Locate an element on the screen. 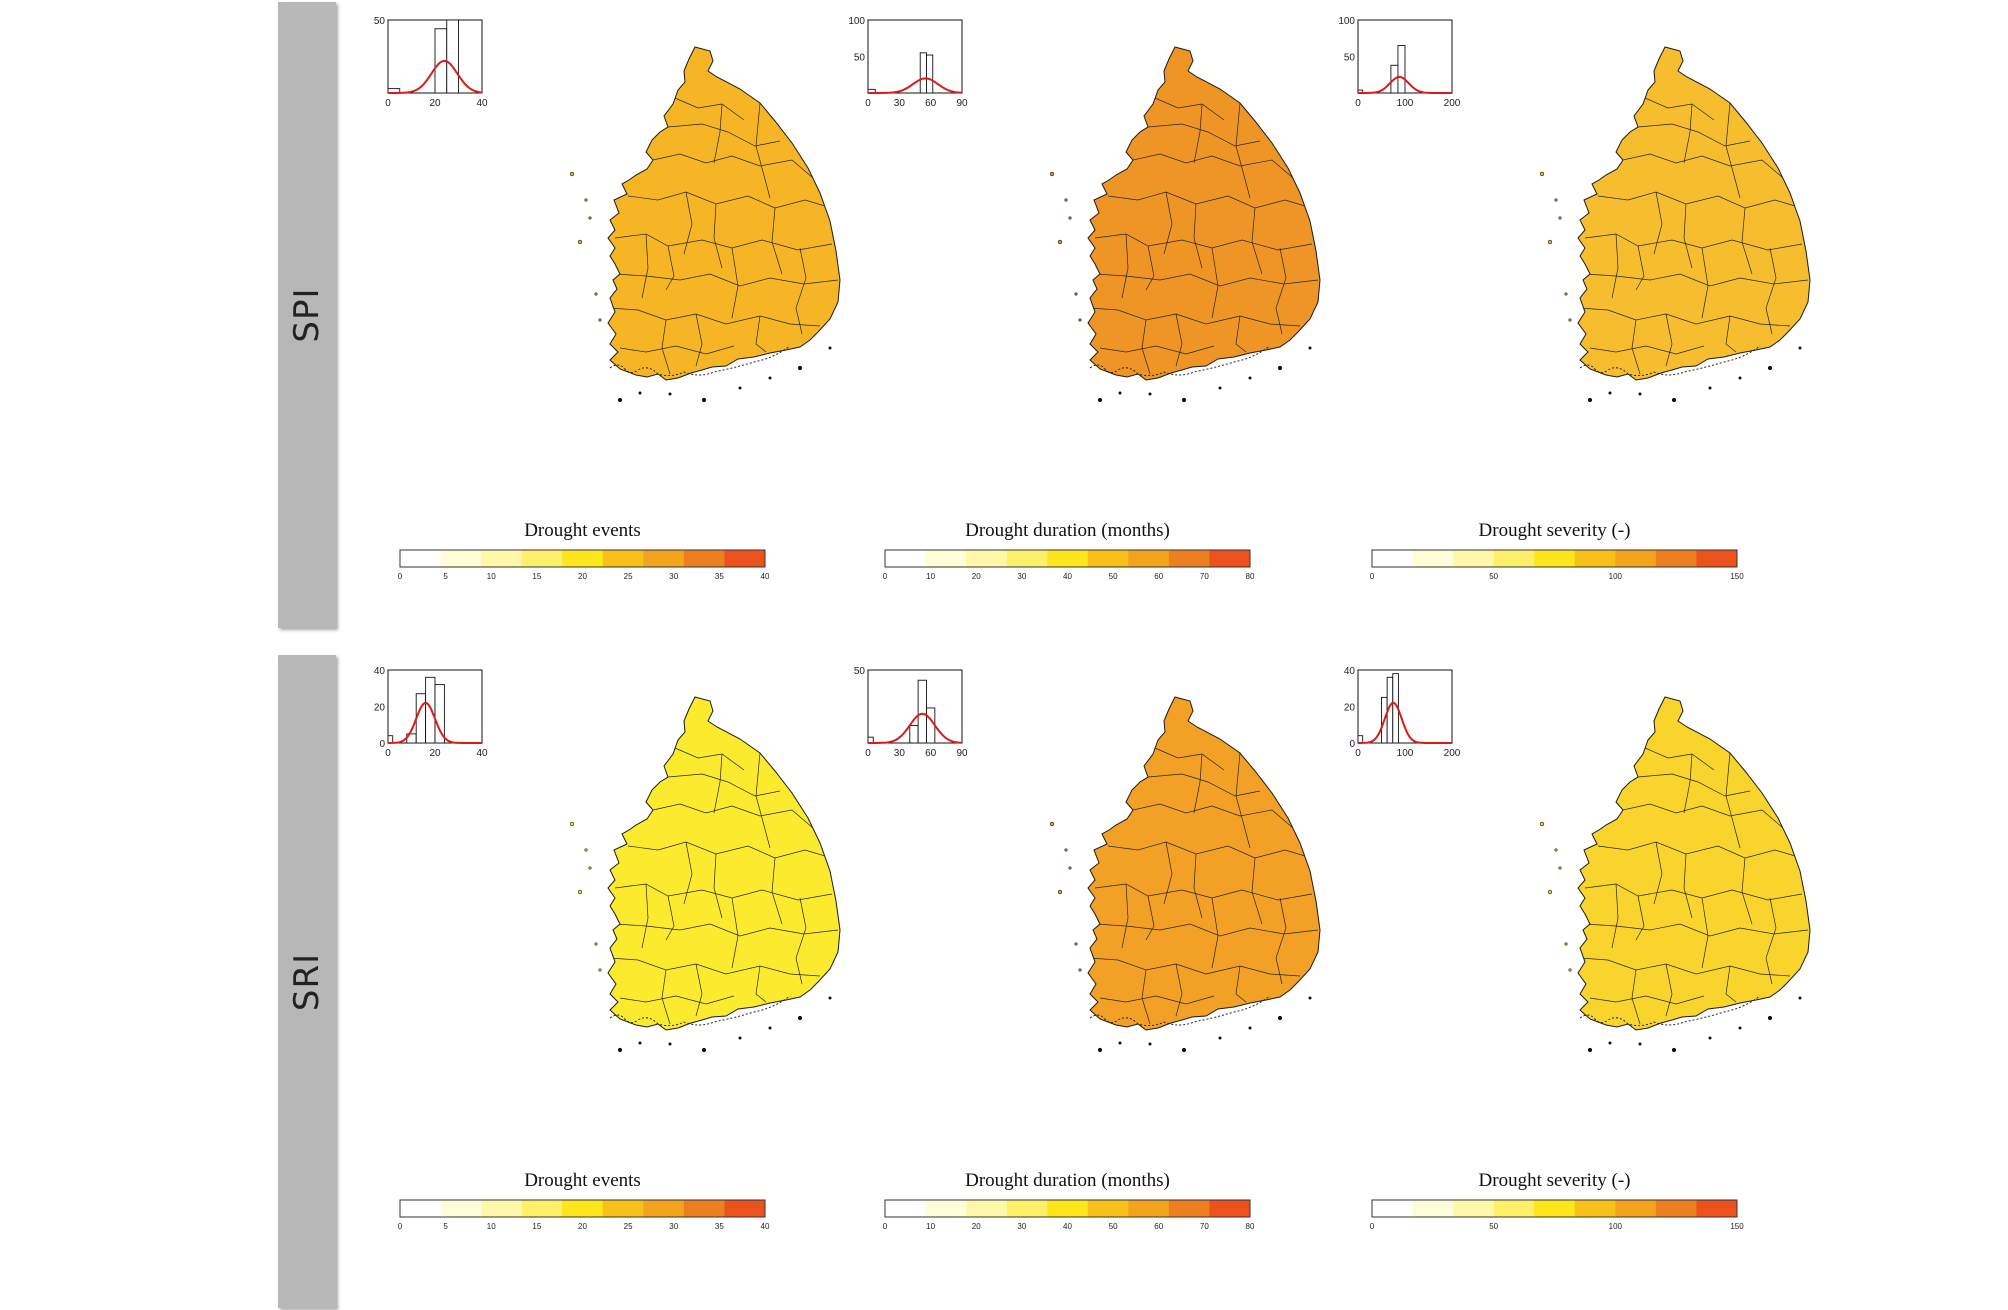 This screenshot has height=1310, width=2008. histogram-x-tick: 20 is located at coordinates (435, 103).